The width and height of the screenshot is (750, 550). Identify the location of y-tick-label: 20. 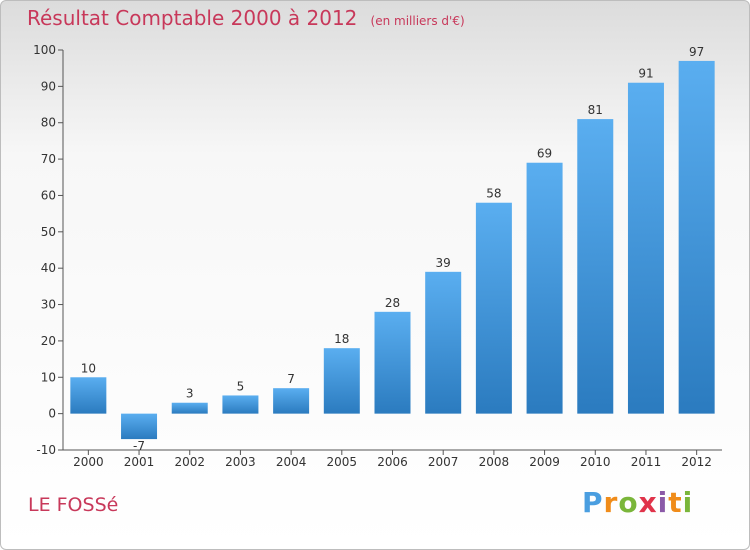
(48, 341).